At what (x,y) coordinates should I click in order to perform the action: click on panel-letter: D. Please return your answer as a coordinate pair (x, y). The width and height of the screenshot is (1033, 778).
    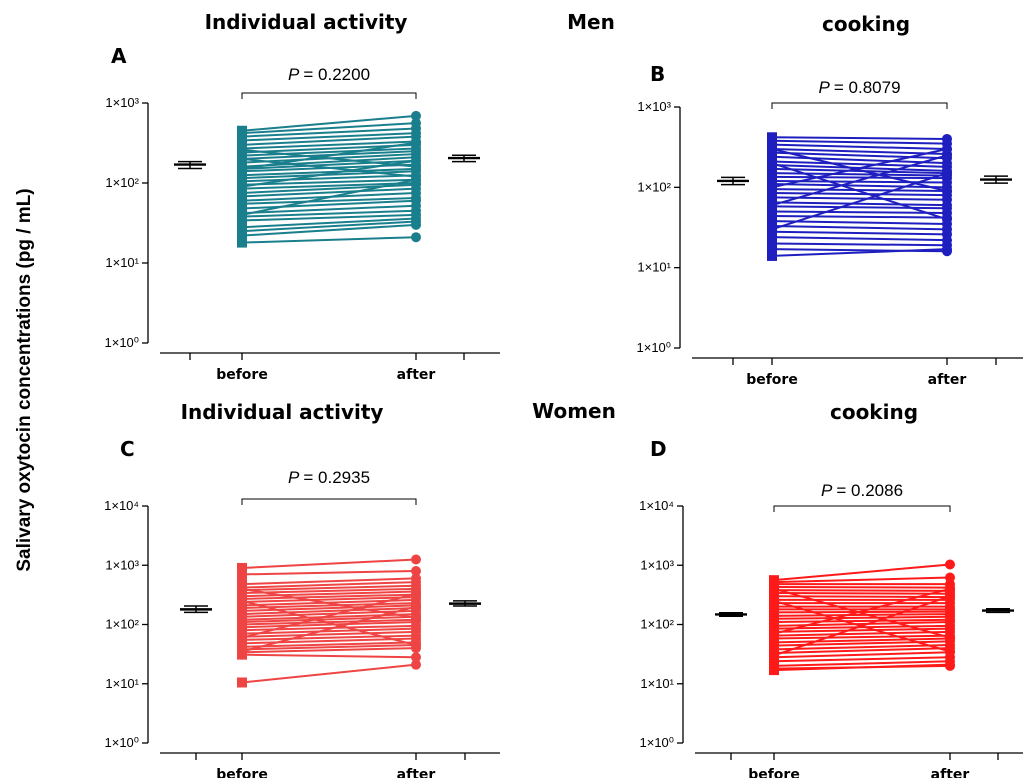
    Looking at the image, I should click on (658, 449).